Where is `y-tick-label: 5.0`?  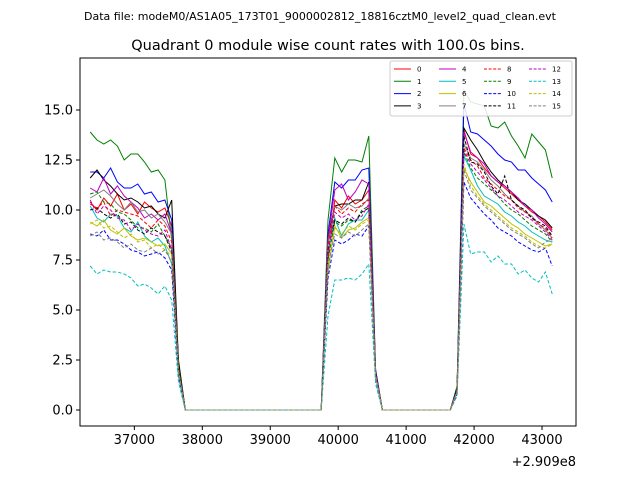
y-tick-label: 5.0 is located at coordinates (62, 311).